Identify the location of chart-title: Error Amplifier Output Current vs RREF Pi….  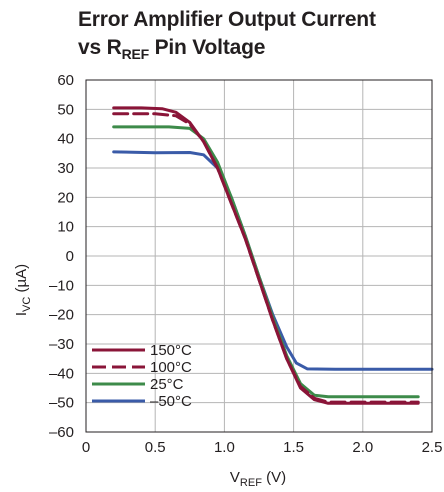
(227, 34).